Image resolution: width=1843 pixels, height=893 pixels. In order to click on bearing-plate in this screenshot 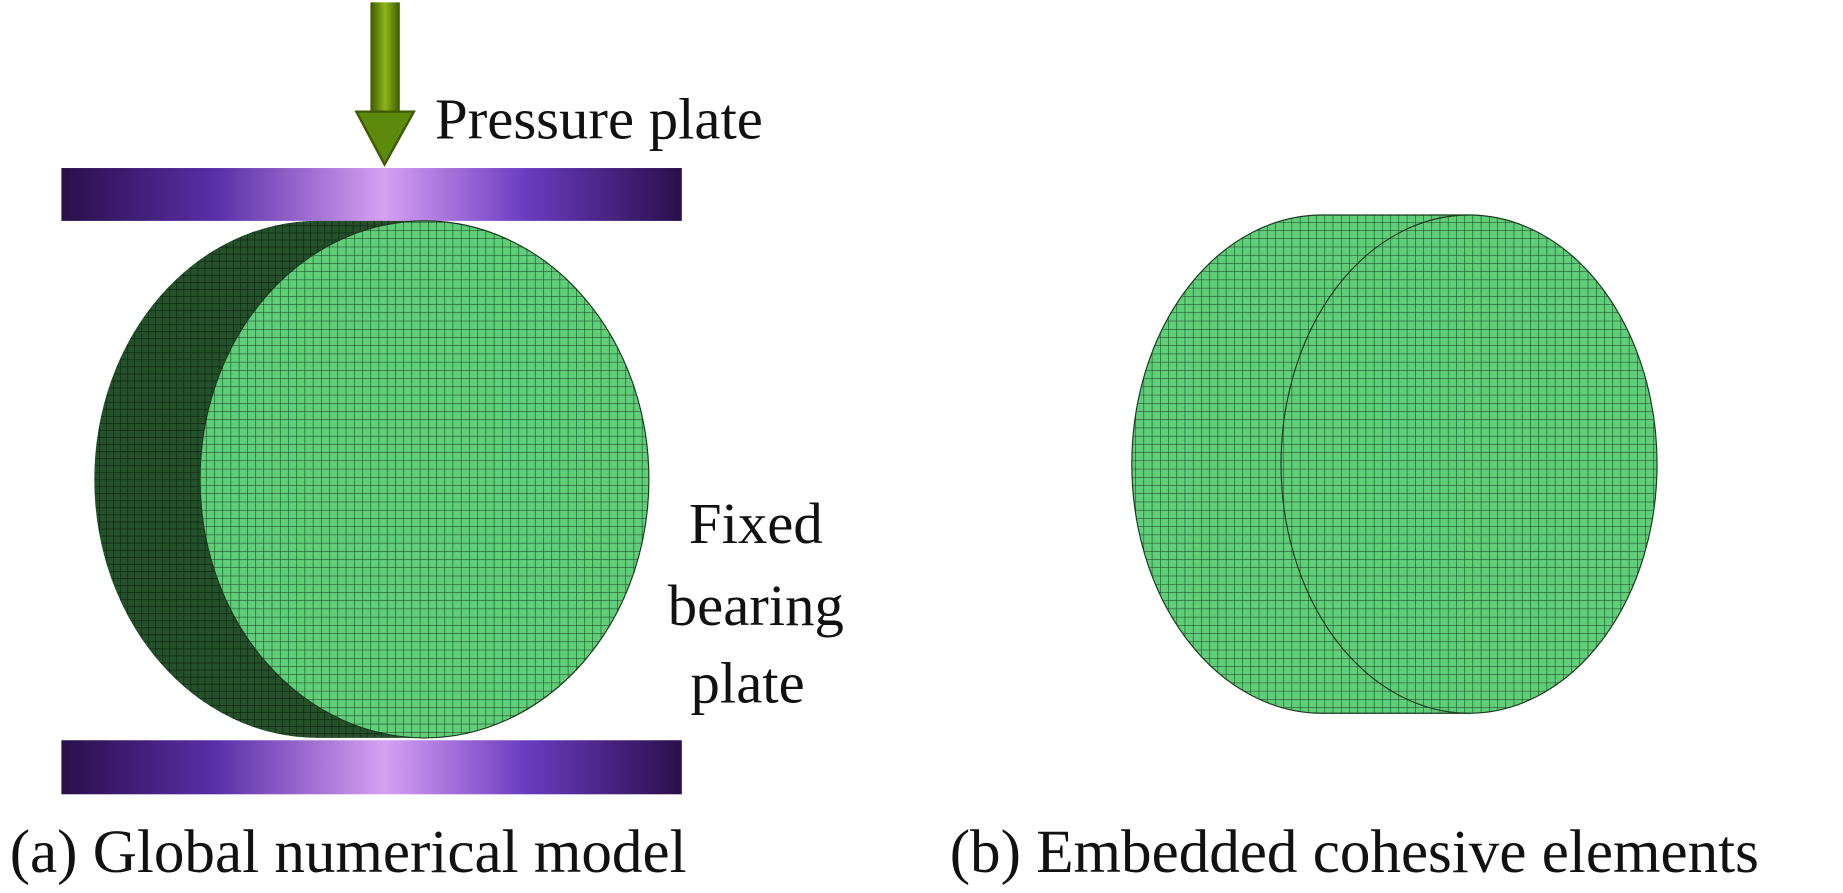, I will do `click(371, 767)`.